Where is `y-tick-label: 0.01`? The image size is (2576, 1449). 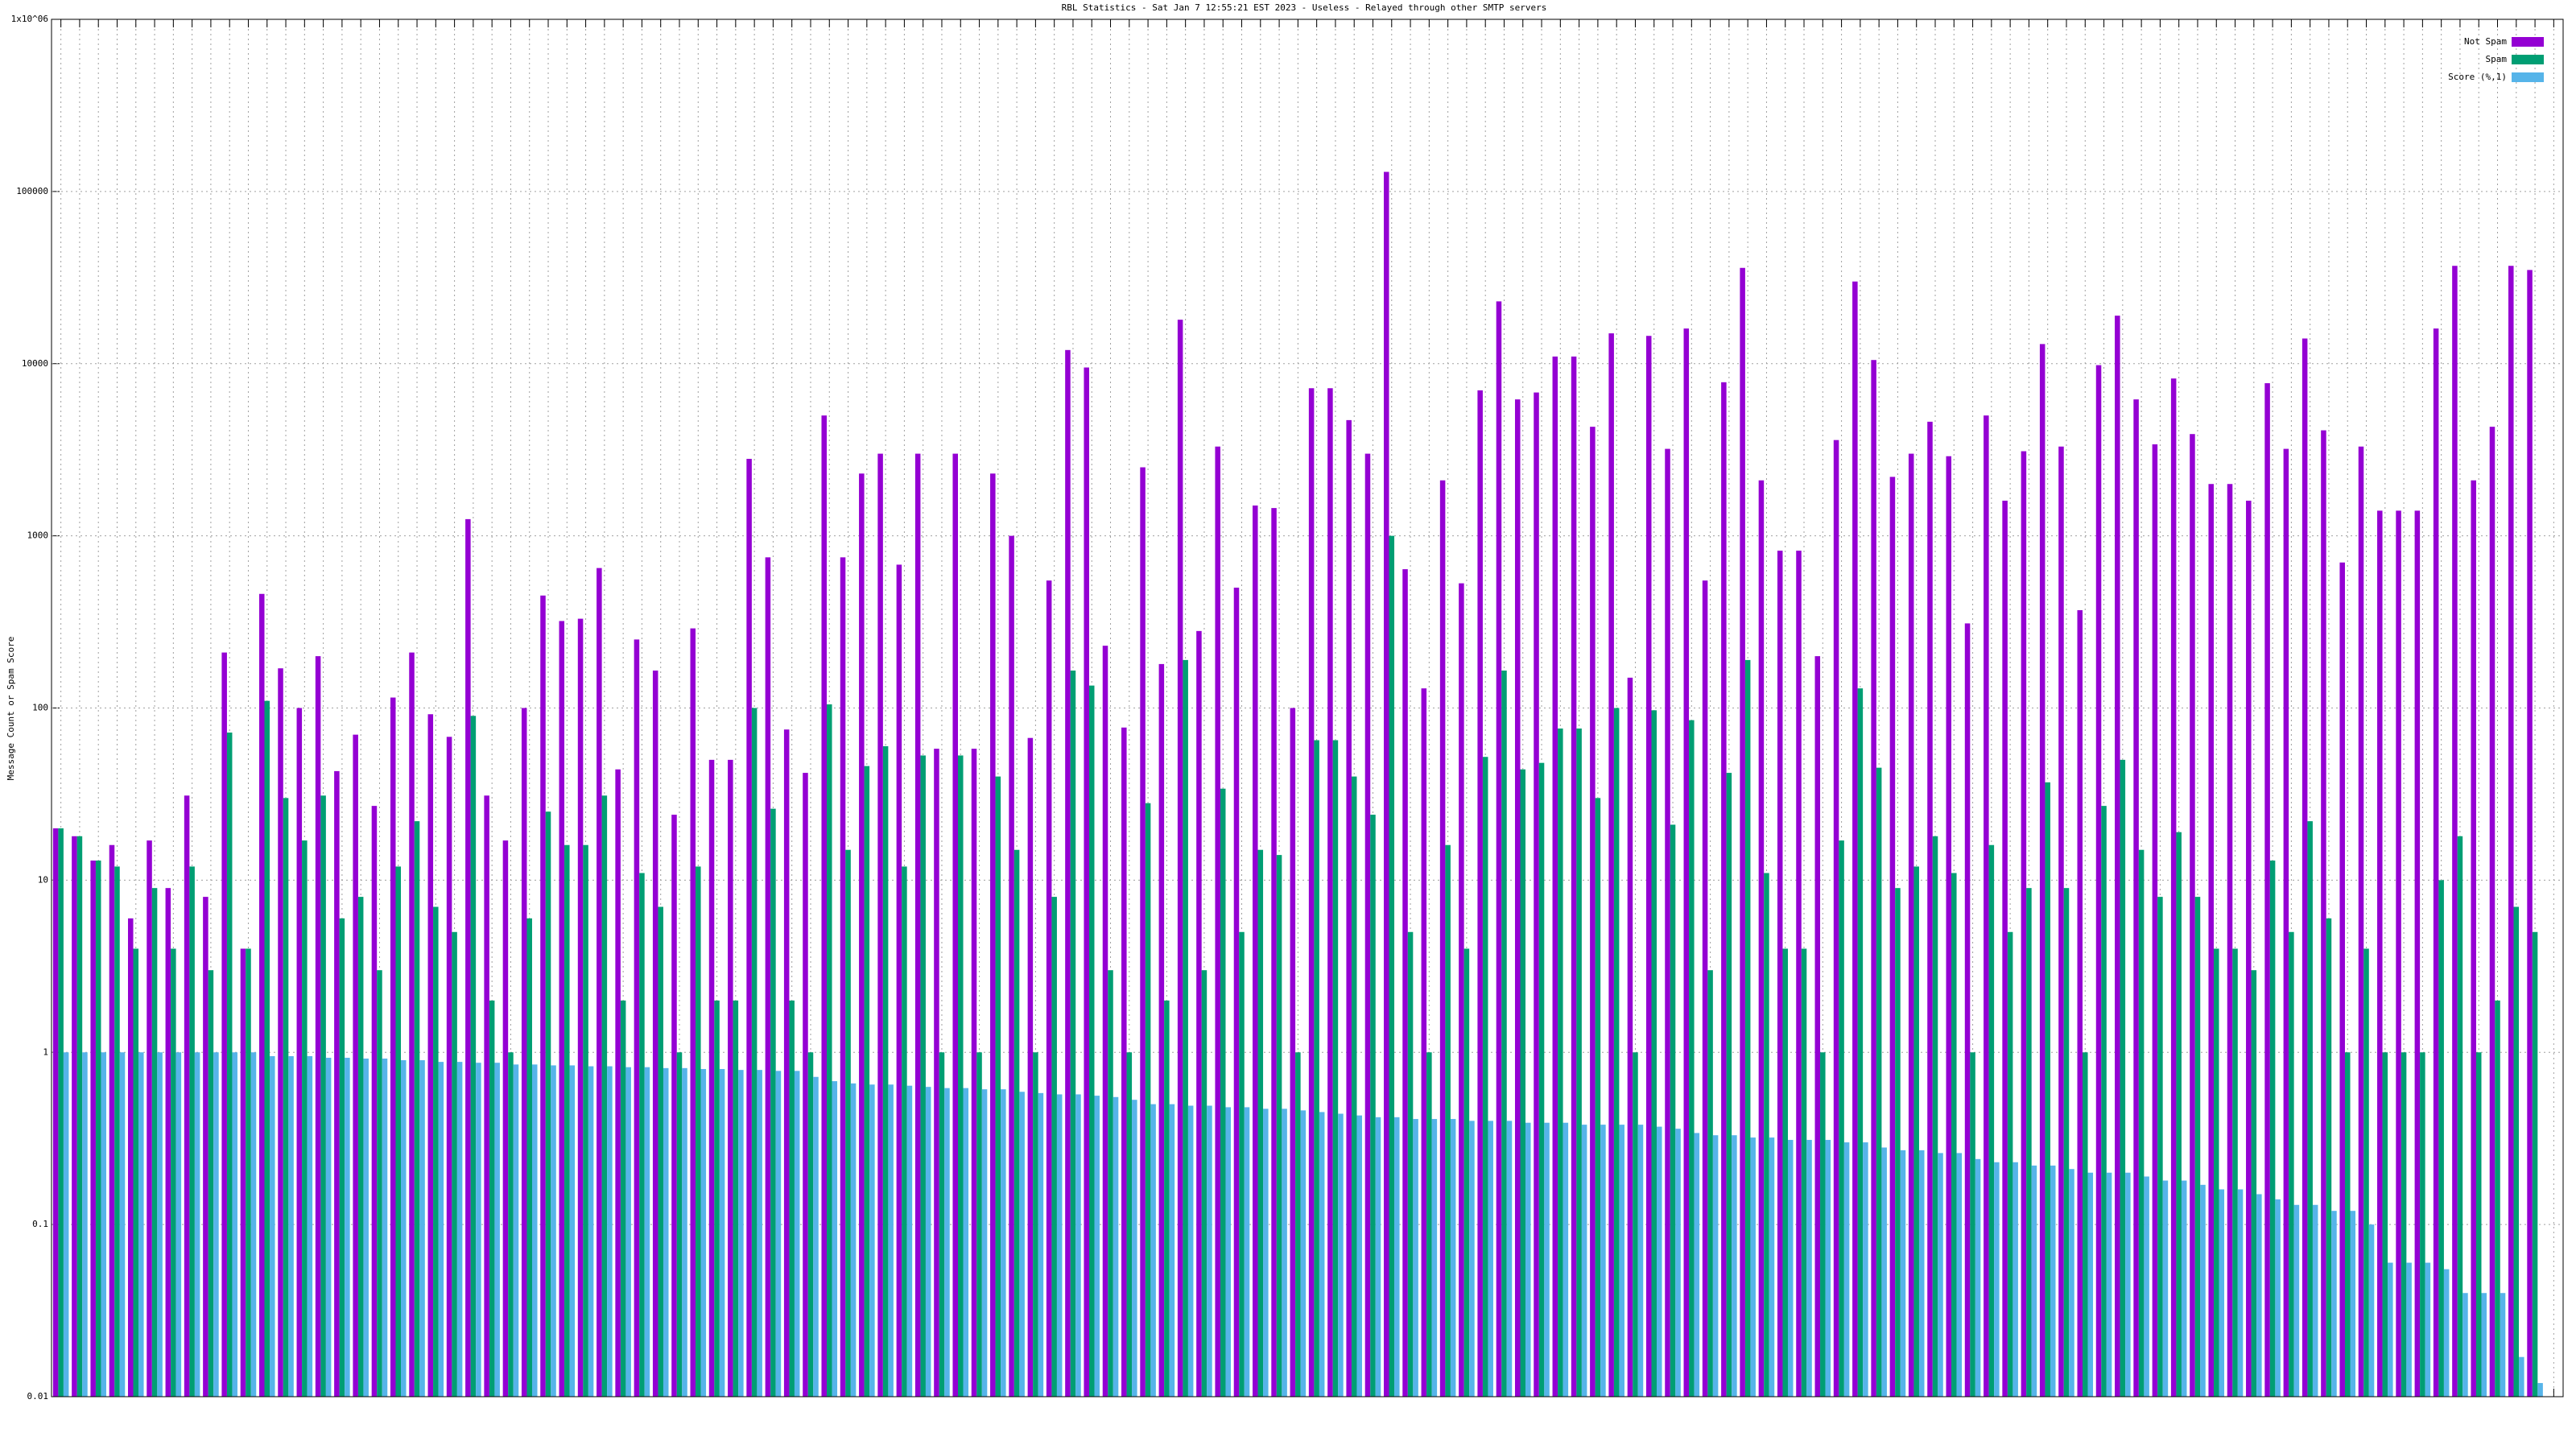 y-tick-label: 0.01 is located at coordinates (38, 1396).